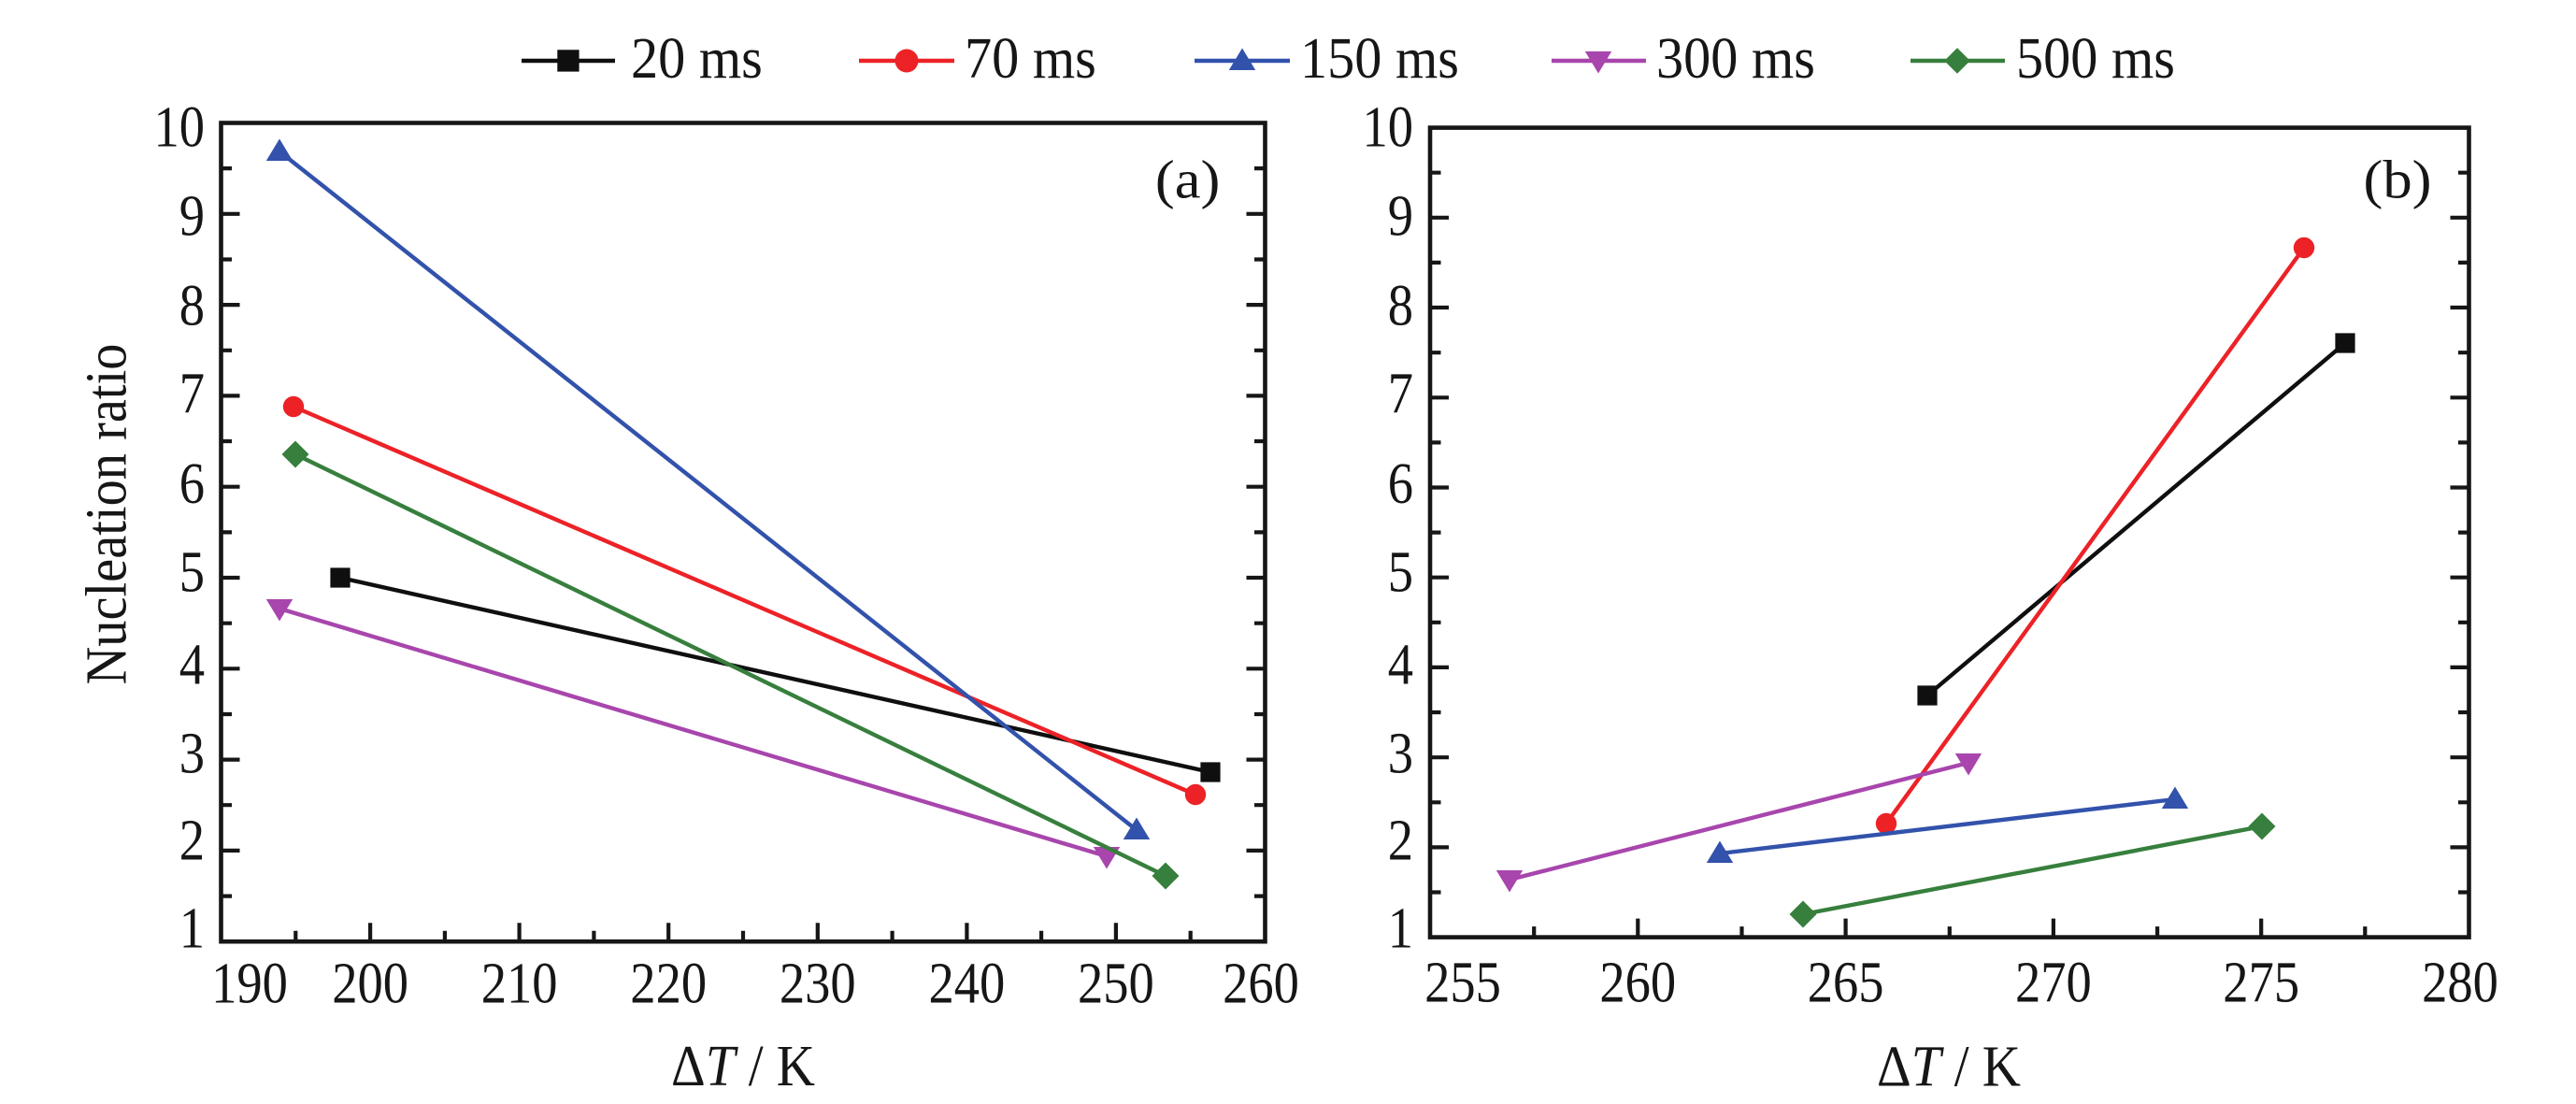  I want to click on svg-text: 210, so click(519, 983).